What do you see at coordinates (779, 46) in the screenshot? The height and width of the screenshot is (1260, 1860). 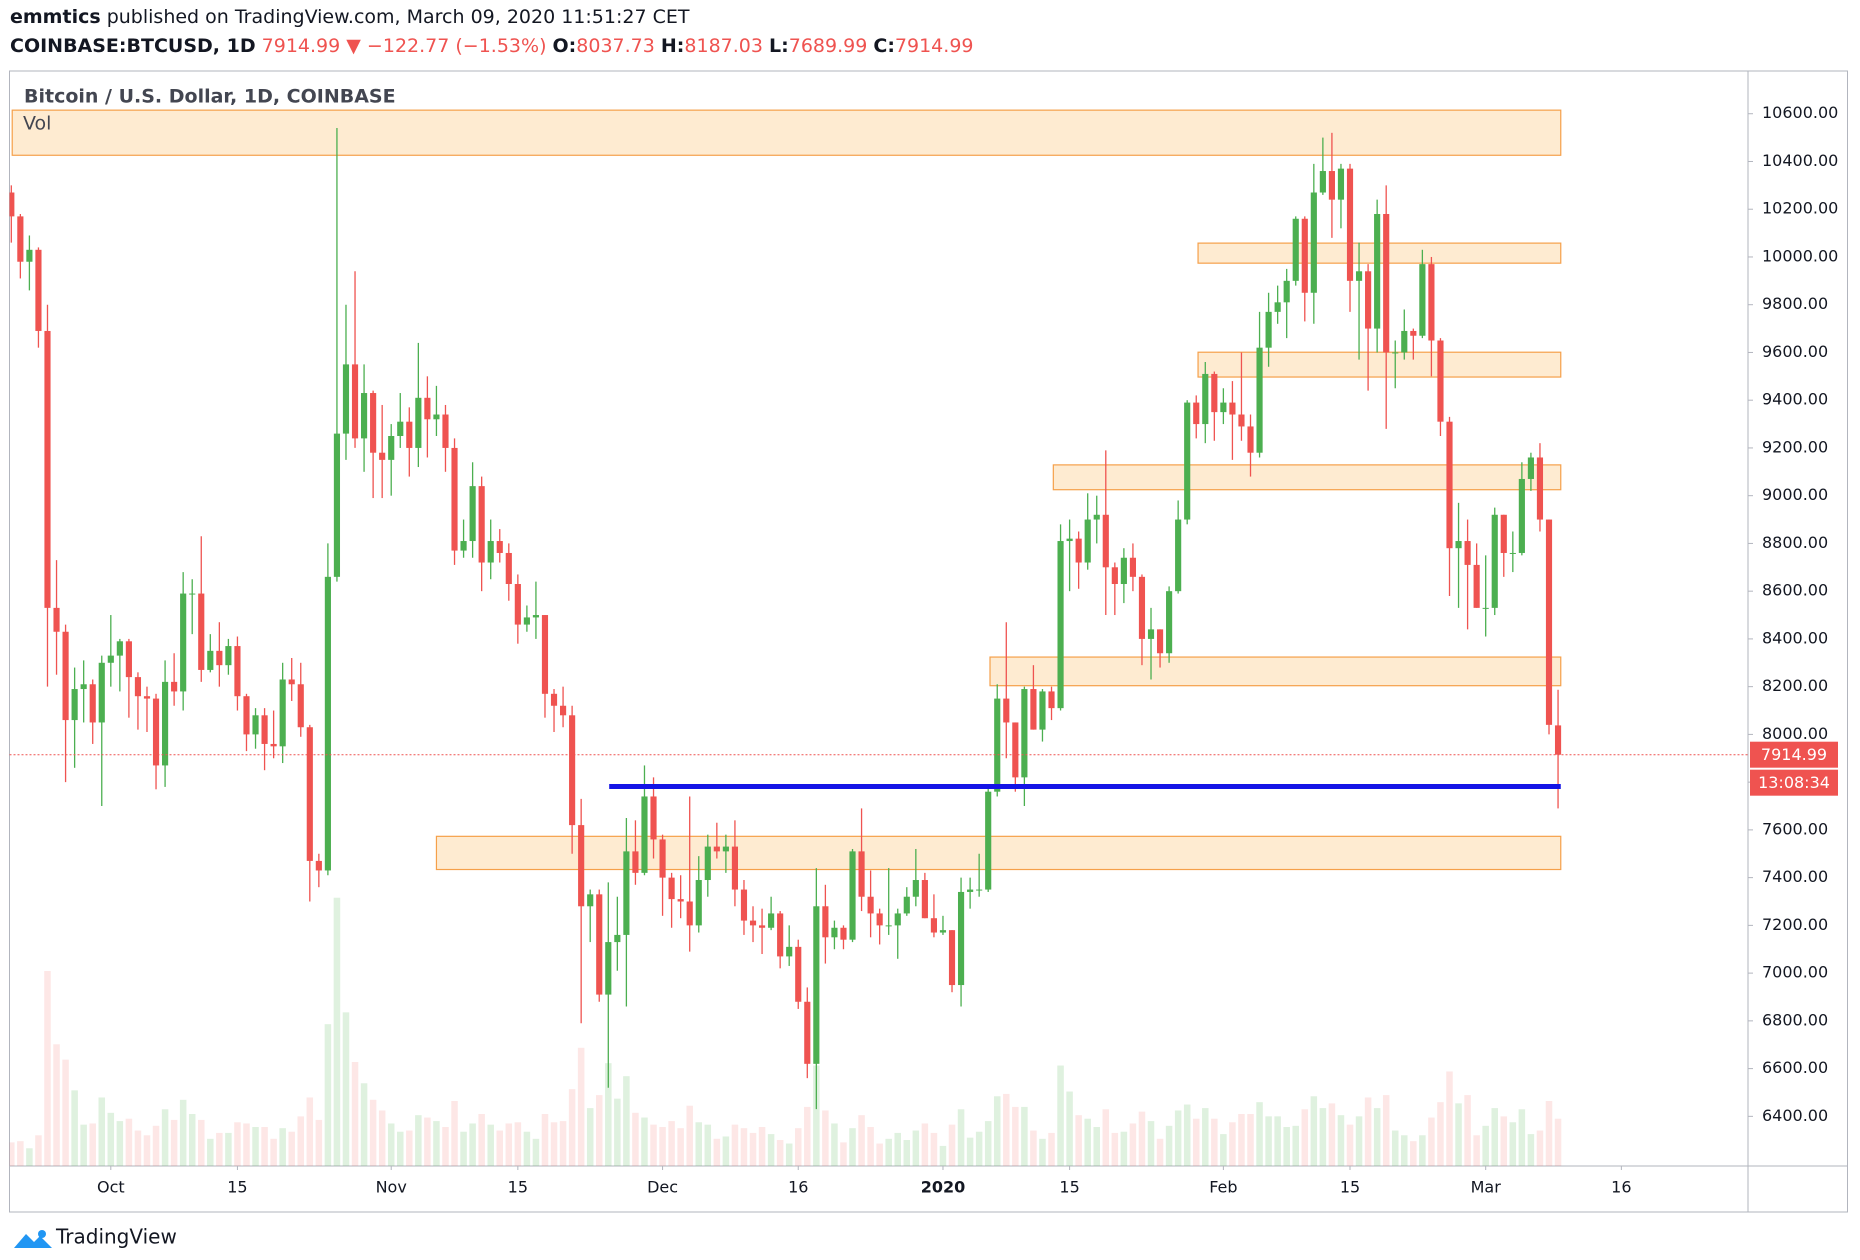 I see `l-label: L:` at bounding box center [779, 46].